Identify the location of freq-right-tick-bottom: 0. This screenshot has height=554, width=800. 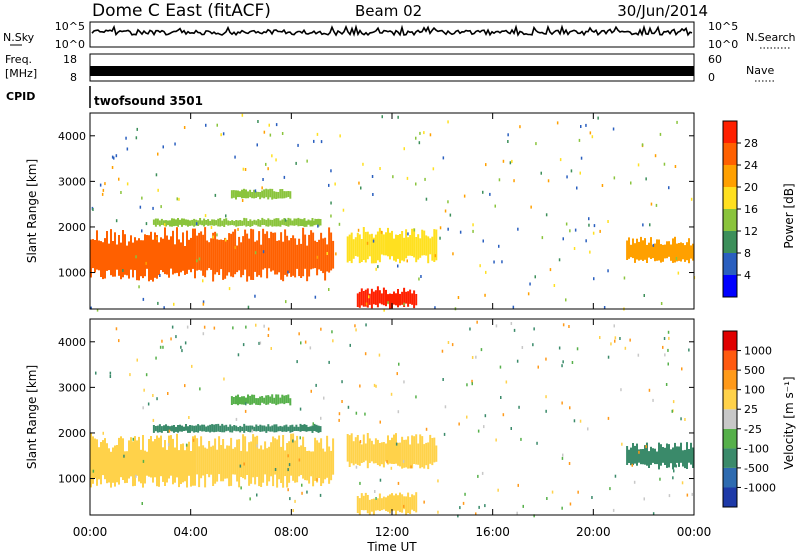
(711, 77).